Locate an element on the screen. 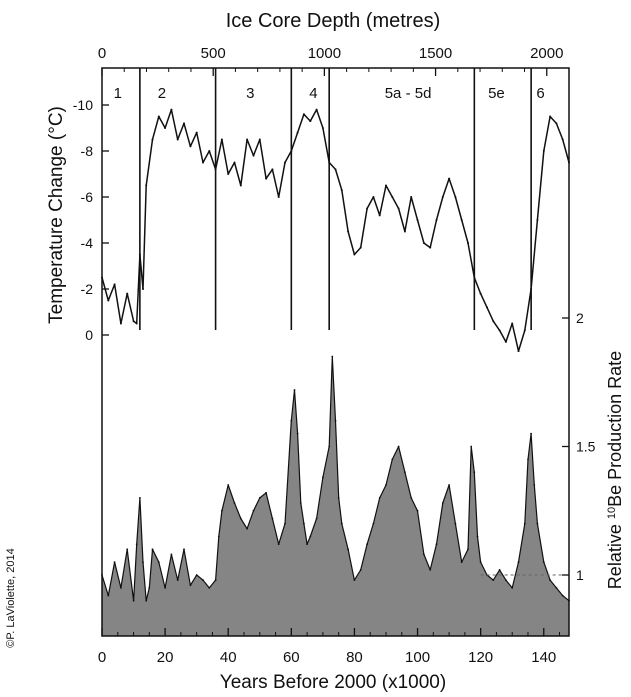 The height and width of the screenshot is (697, 631). right-y-axis-tick-label: 1.5 is located at coordinates (586, 447).